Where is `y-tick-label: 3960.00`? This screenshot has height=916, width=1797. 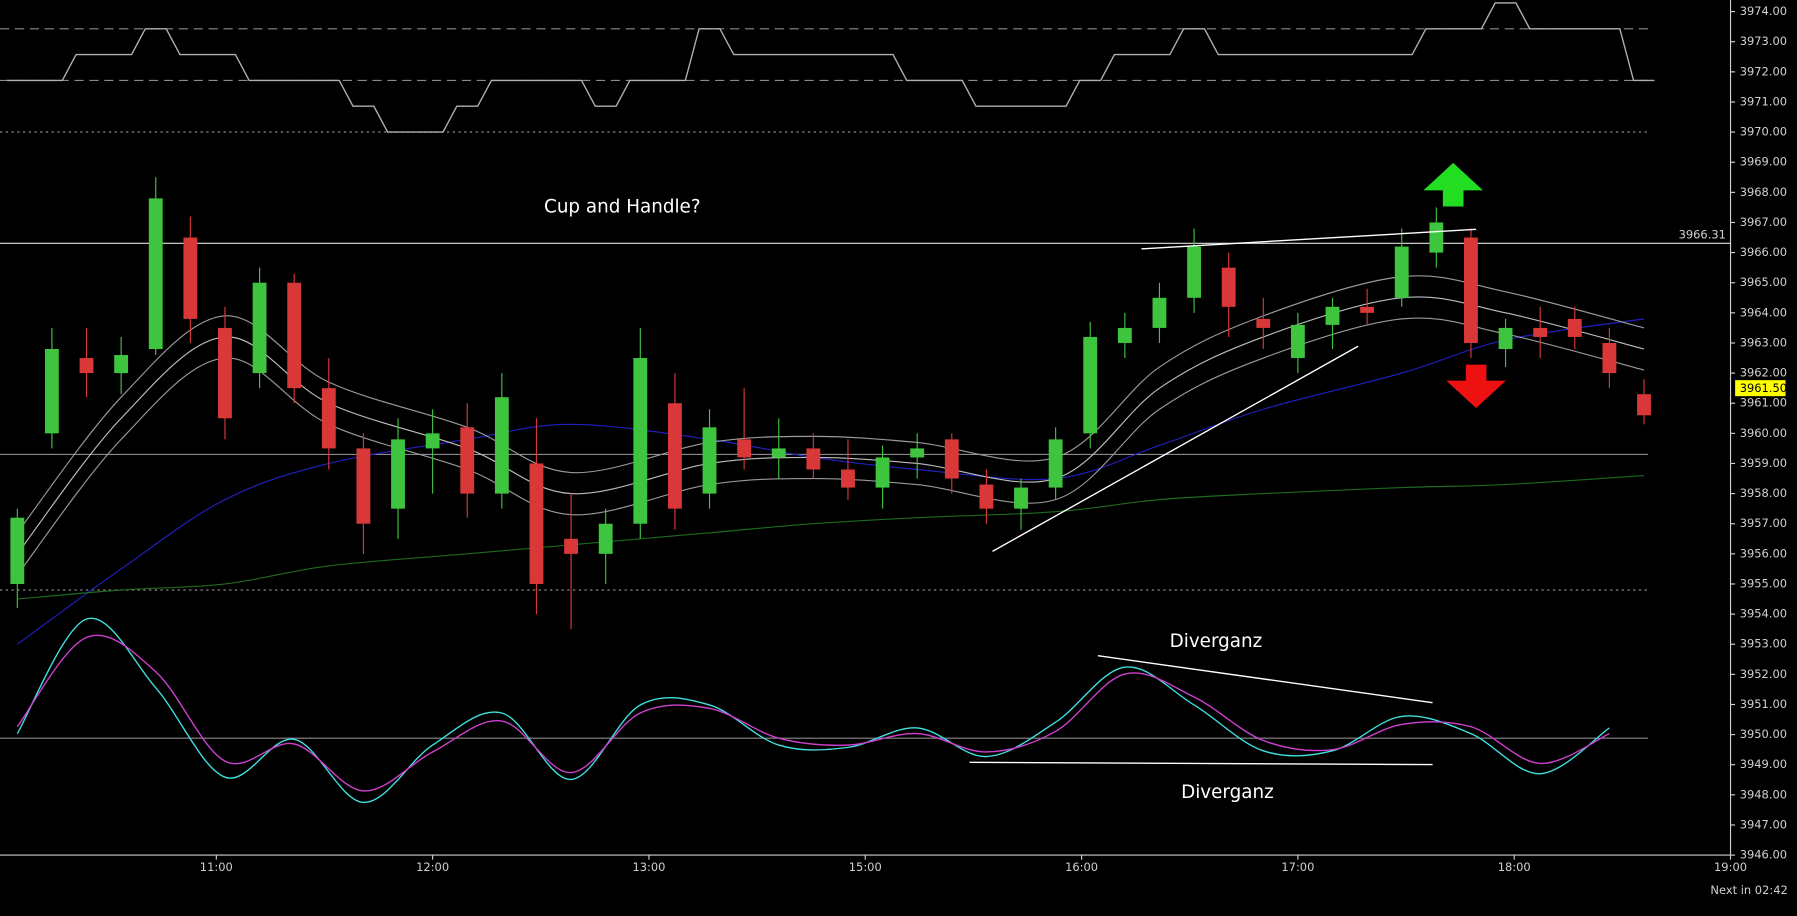 y-tick-label: 3960.00 is located at coordinates (1763, 433).